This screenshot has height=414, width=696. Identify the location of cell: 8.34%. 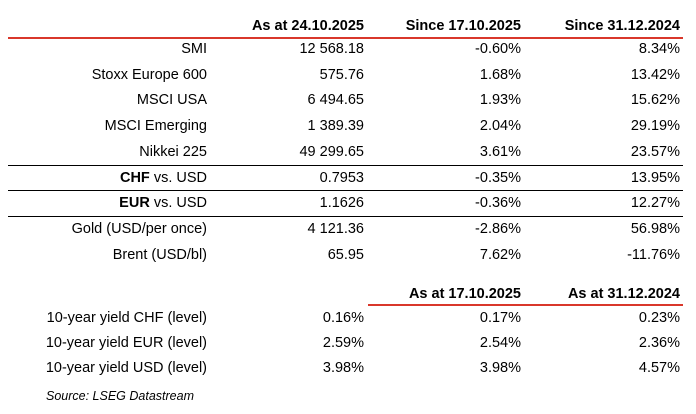
(659, 49).